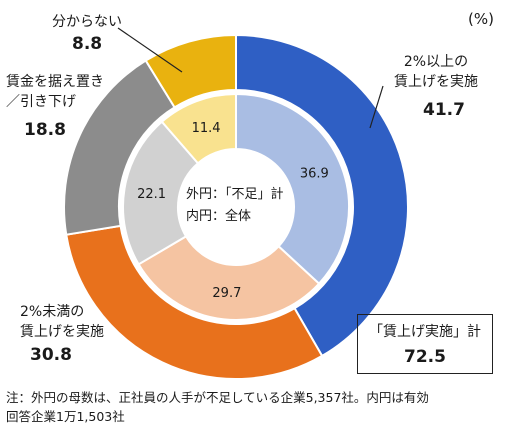 The image size is (520, 430). Describe the element at coordinates (241, 206) in the screenshot. I see `center-legend: 外円：「不足」計 内円：全体` at that location.